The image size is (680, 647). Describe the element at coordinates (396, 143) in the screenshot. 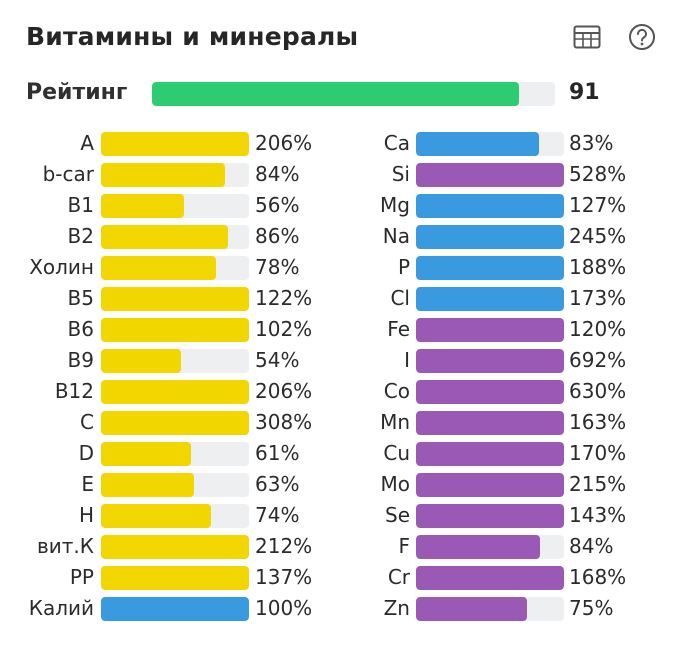

I see `nutrient-name: Ca` at that location.